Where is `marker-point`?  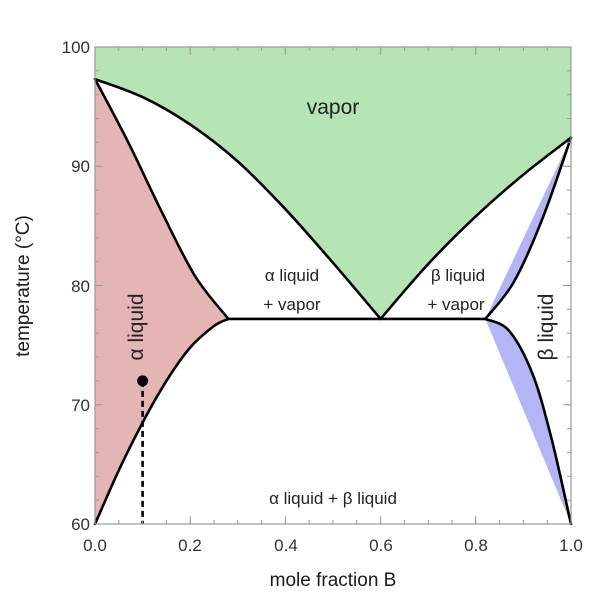 marker-point is located at coordinates (143, 381).